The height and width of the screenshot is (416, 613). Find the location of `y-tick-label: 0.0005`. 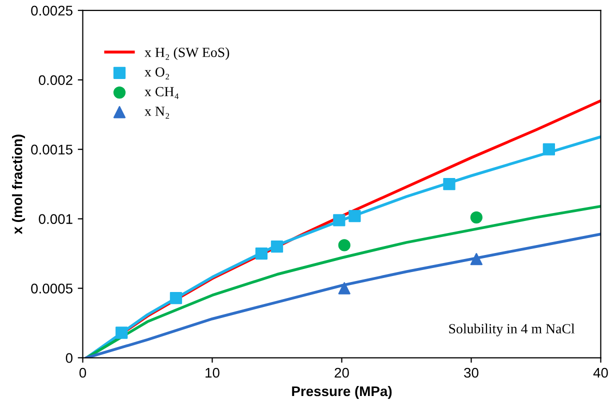

y-tick-label: 0.0005 is located at coordinates (51, 289).